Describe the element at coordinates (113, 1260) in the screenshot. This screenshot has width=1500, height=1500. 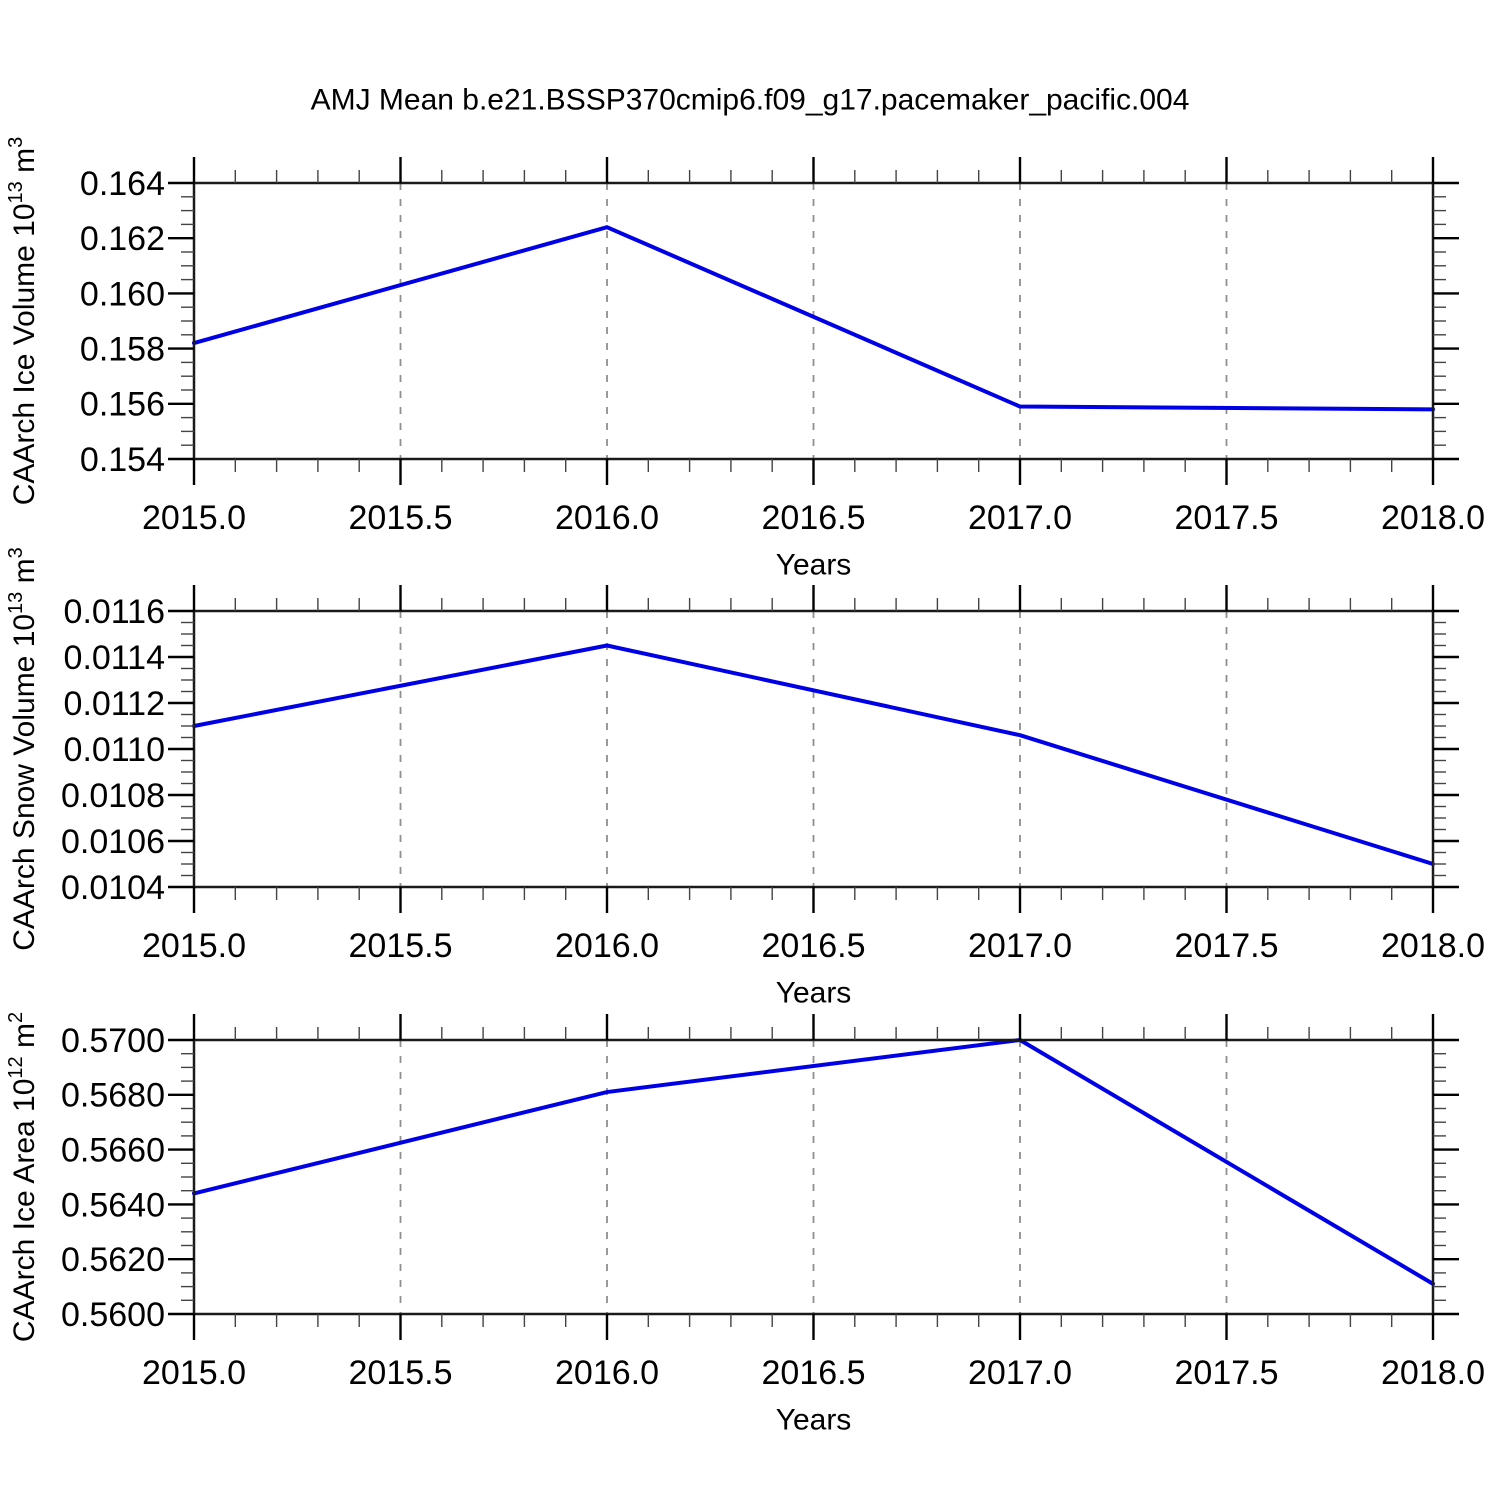
I see `y-tick-label: 0.5620` at that location.